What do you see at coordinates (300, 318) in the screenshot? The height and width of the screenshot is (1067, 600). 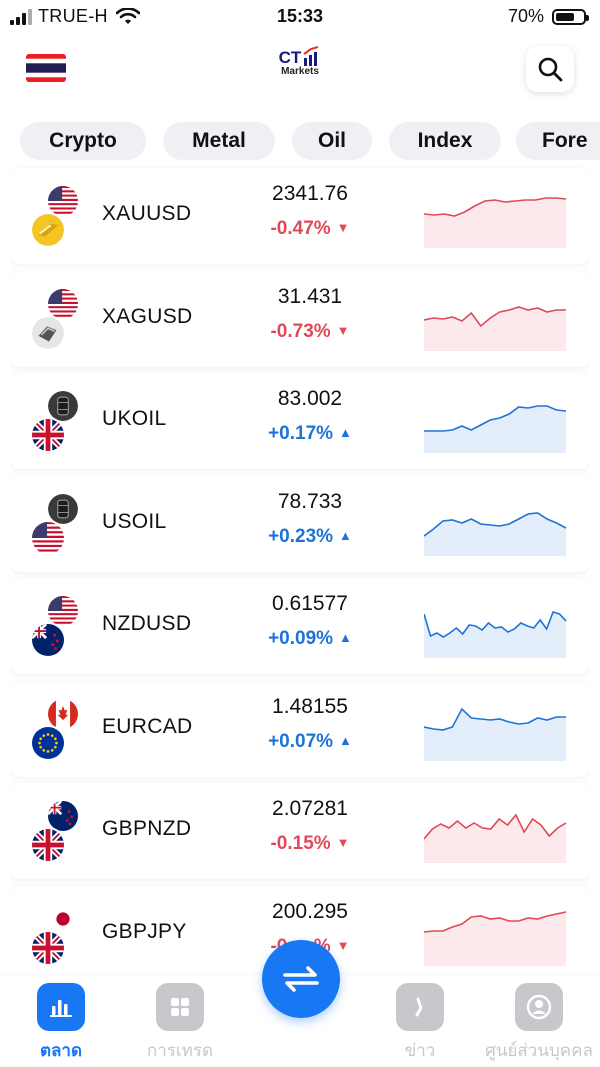 I see `instrument-row: XAGUSD 31.431 -0.73% ▼` at bounding box center [300, 318].